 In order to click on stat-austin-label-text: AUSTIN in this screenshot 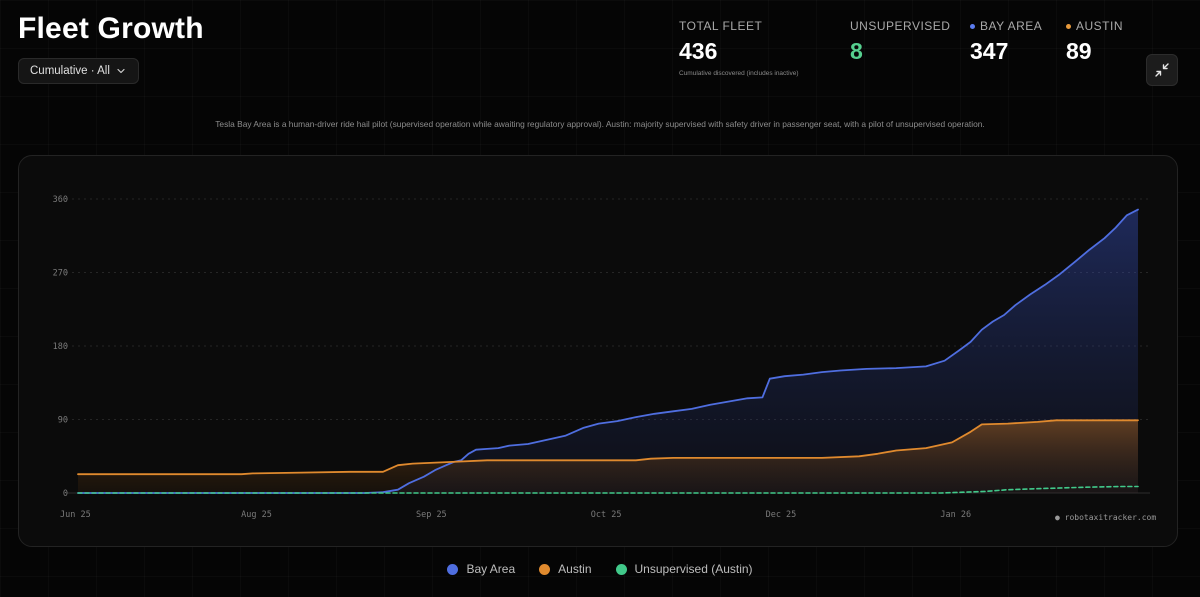, I will do `click(1100, 26)`.